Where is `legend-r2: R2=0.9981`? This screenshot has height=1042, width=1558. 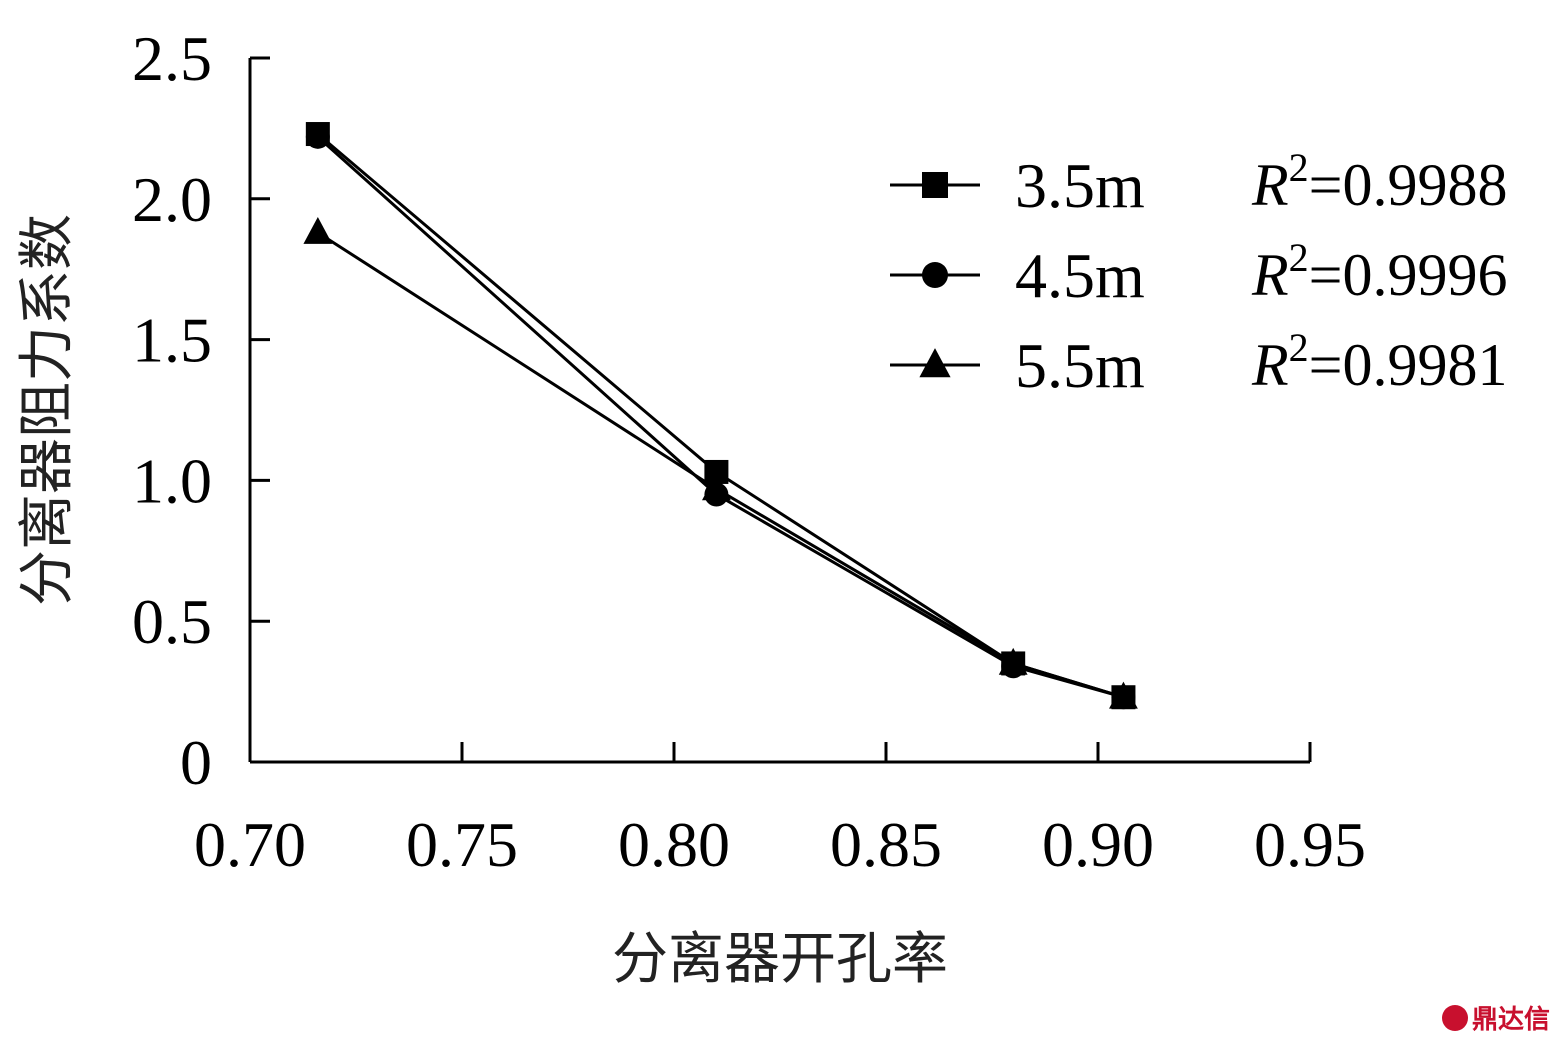
legend-r2: R2=0.9981 is located at coordinates (1379, 361).